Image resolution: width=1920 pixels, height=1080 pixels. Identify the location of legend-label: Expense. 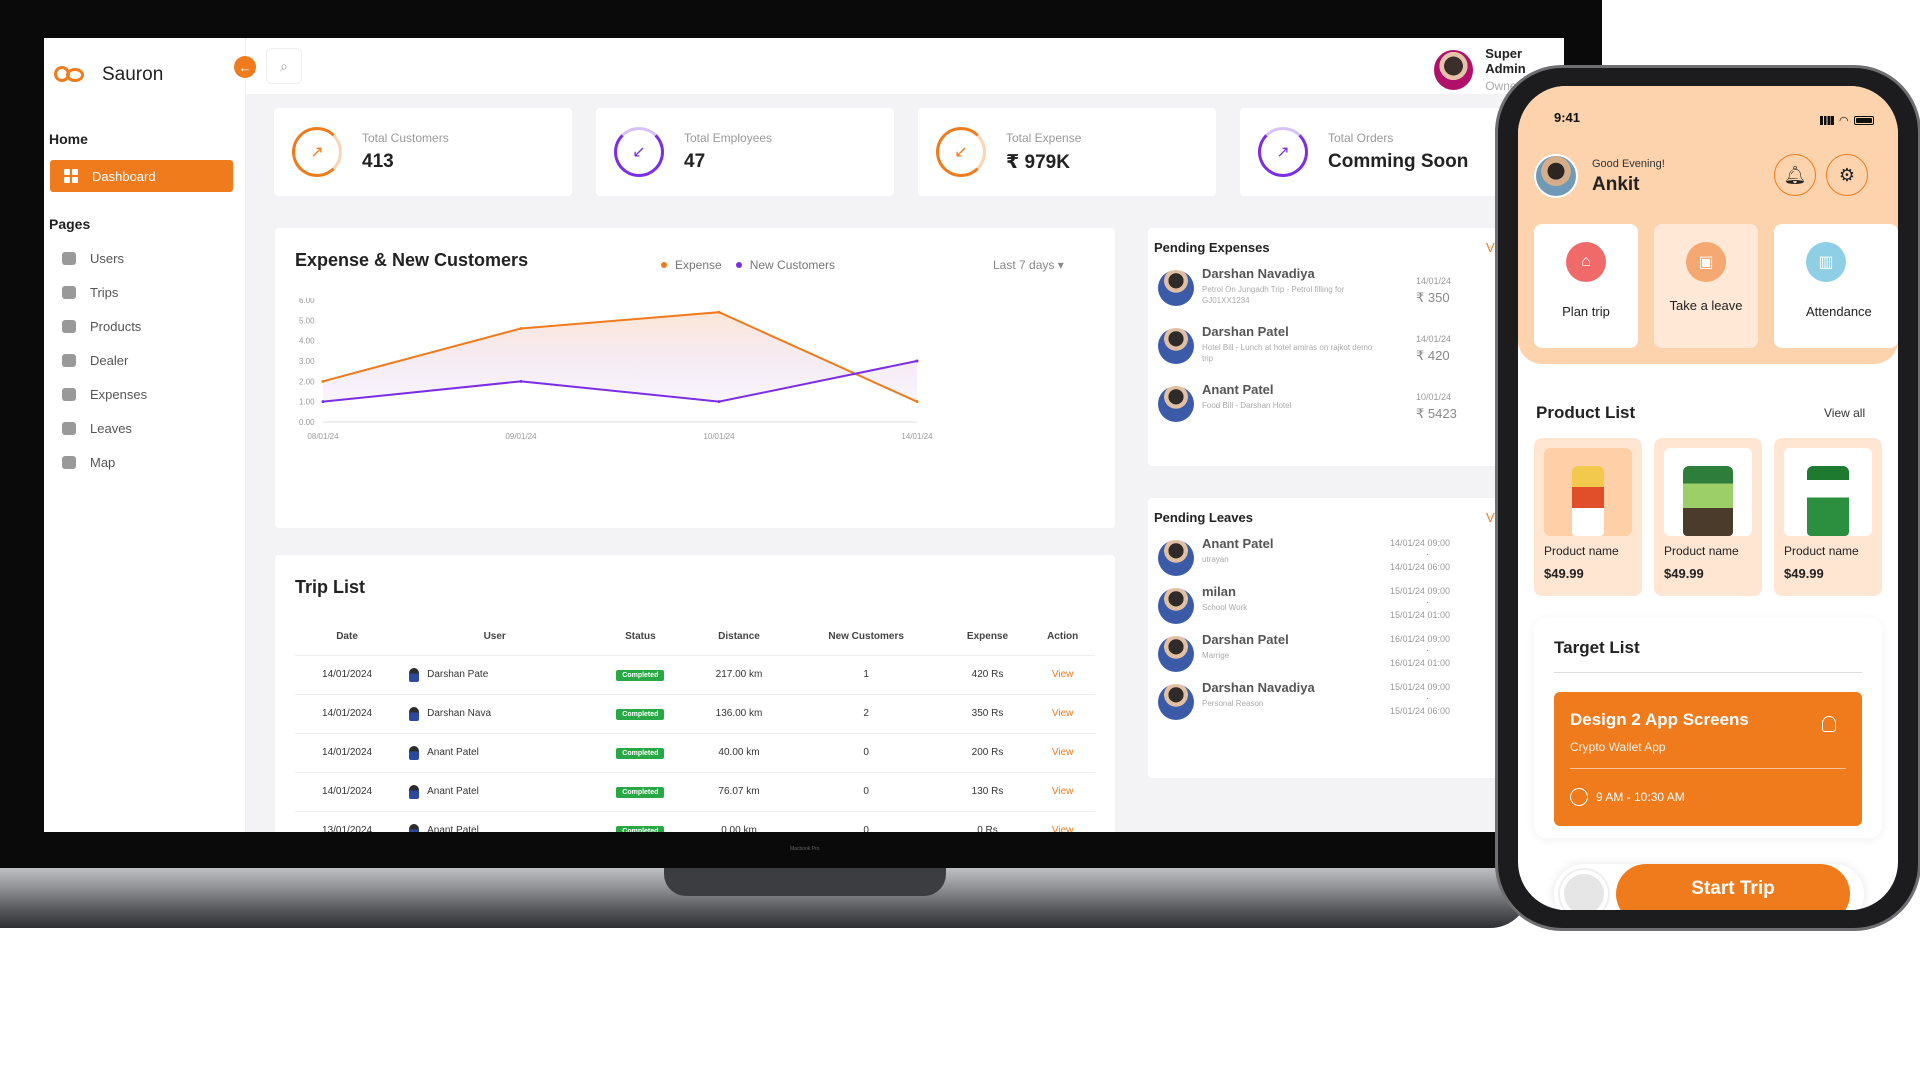
(698, 265).